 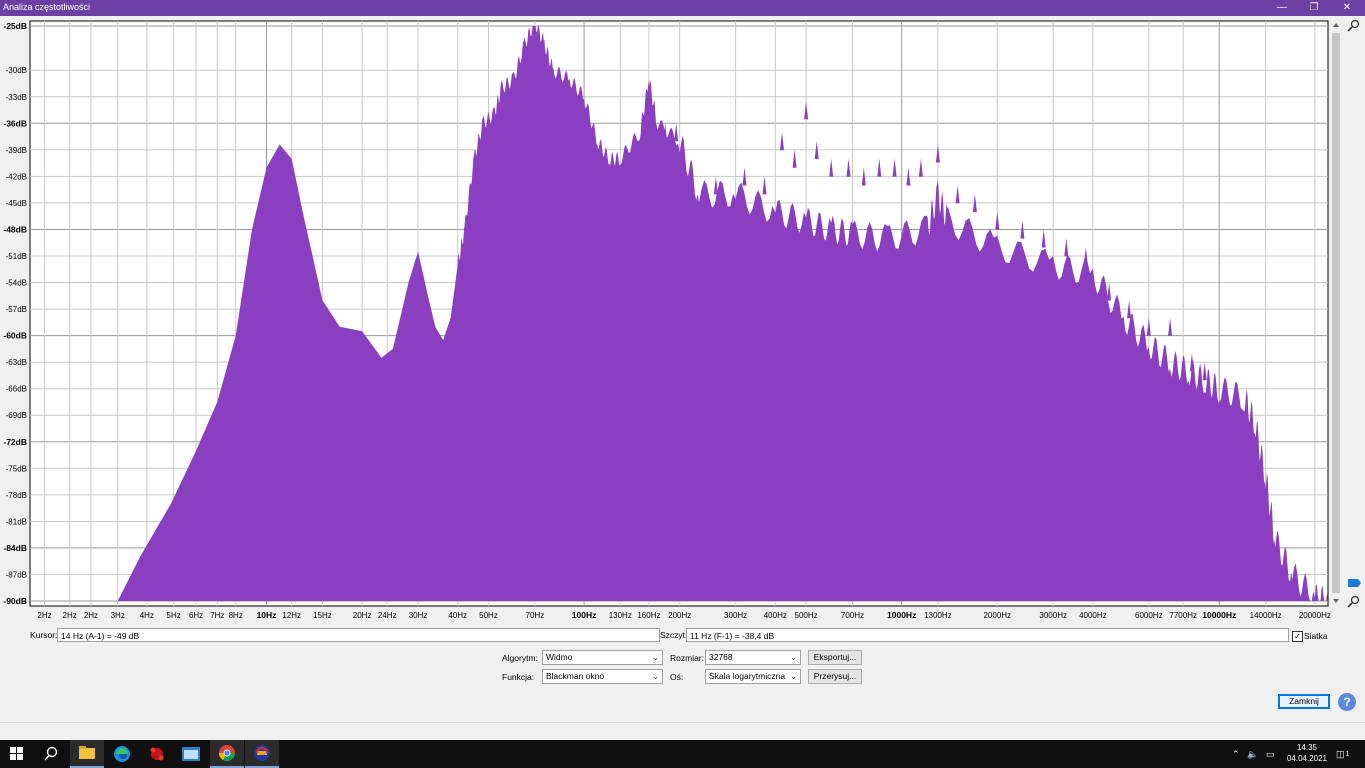 What do you see at coordinates (15, 123) in the screenshot?
I see `y-tick-label: -36dB` at bounding box center [15, 123].